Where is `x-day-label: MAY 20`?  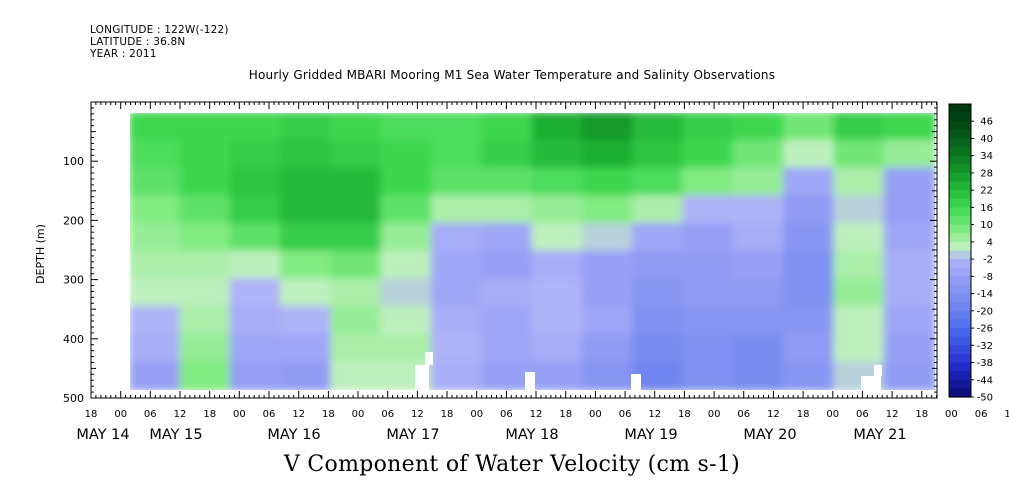
x-day-label: MAY 20 is located at coordinates (769, 435).